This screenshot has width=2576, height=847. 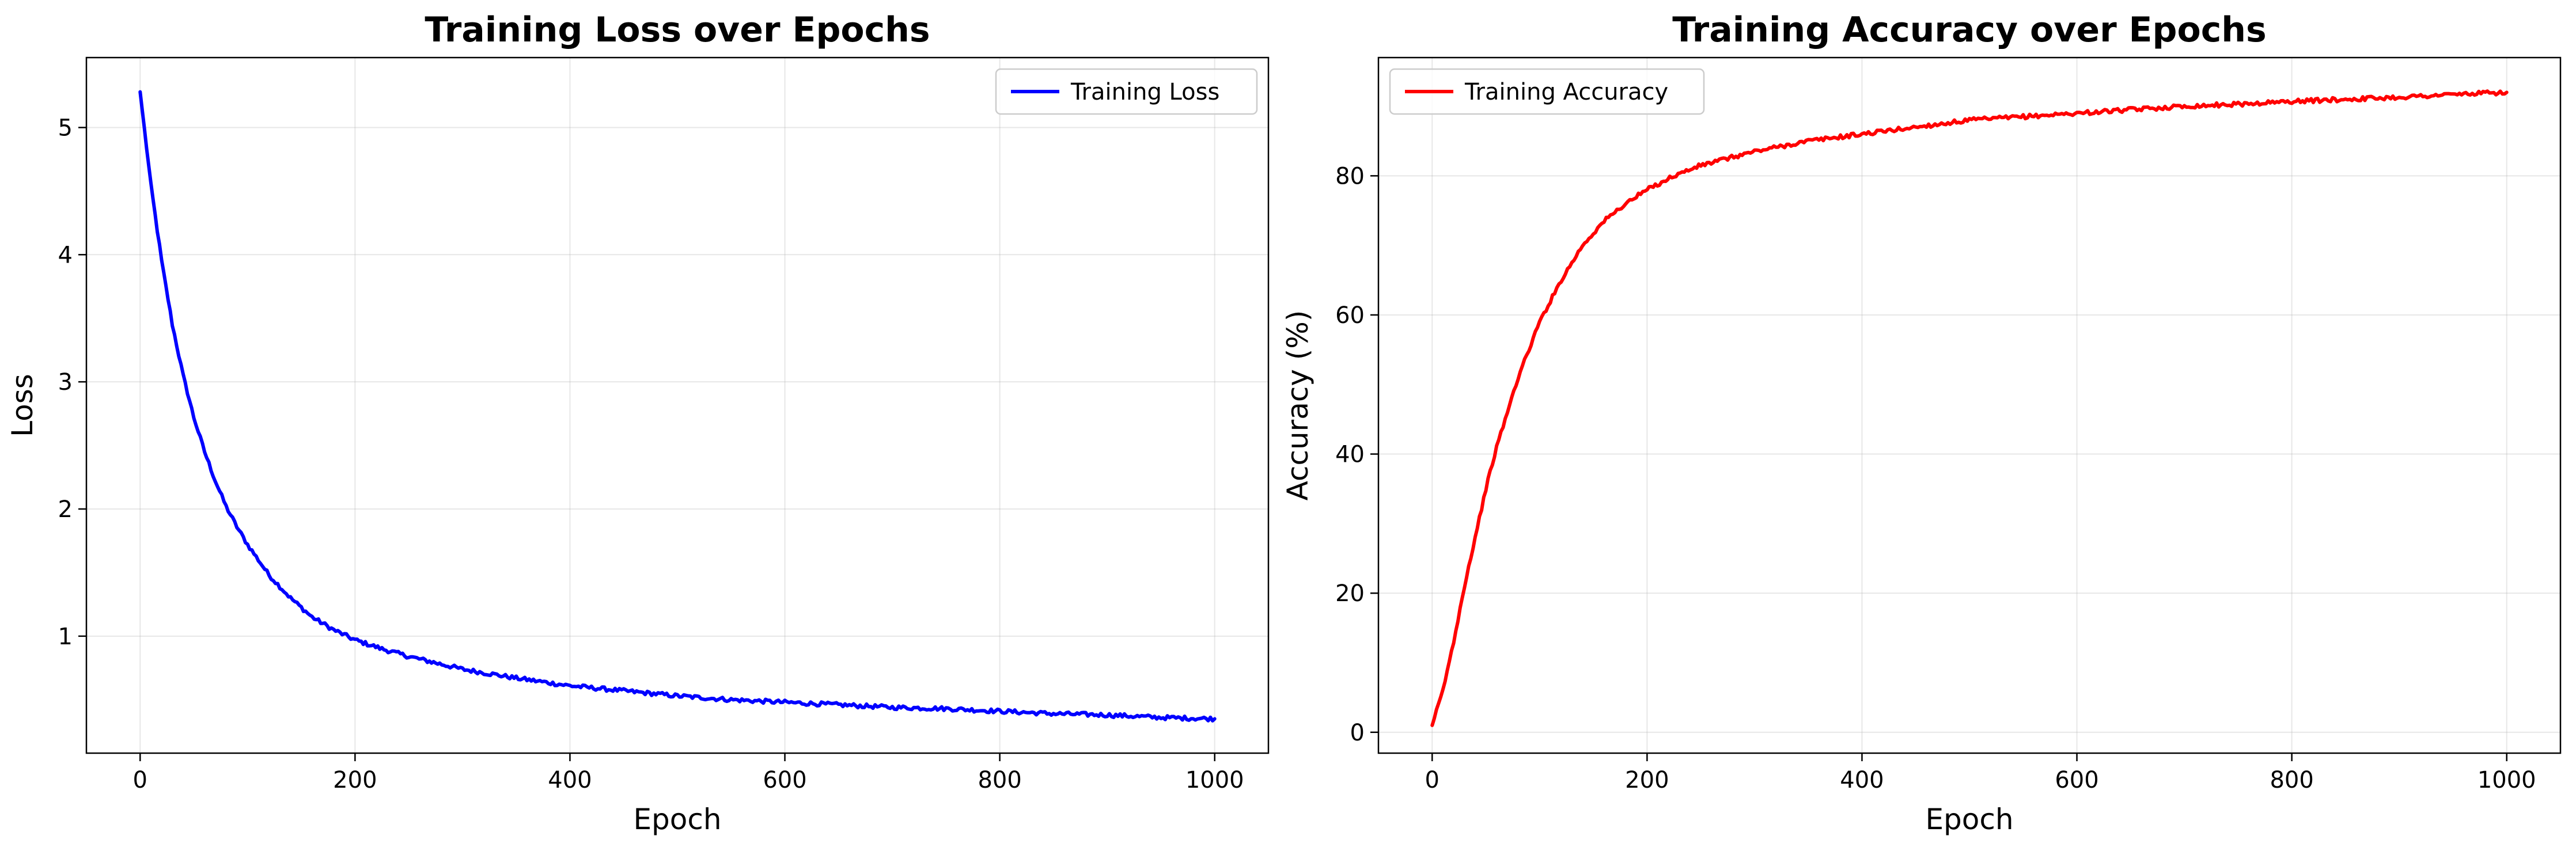 What do you see at coordinates (1357, 733) in the screenshot?
I see `accuracy-y-tick-label-0: 0` at bounding box center [1357, 733].